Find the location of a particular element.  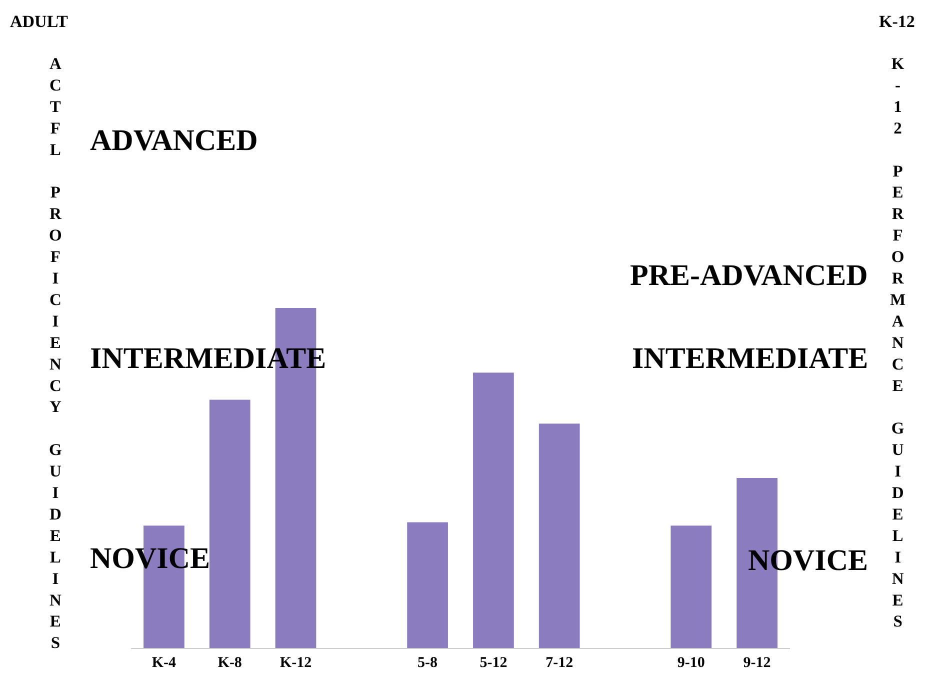

x-tick-label: 9-12 is located at coordinates (757, 663).